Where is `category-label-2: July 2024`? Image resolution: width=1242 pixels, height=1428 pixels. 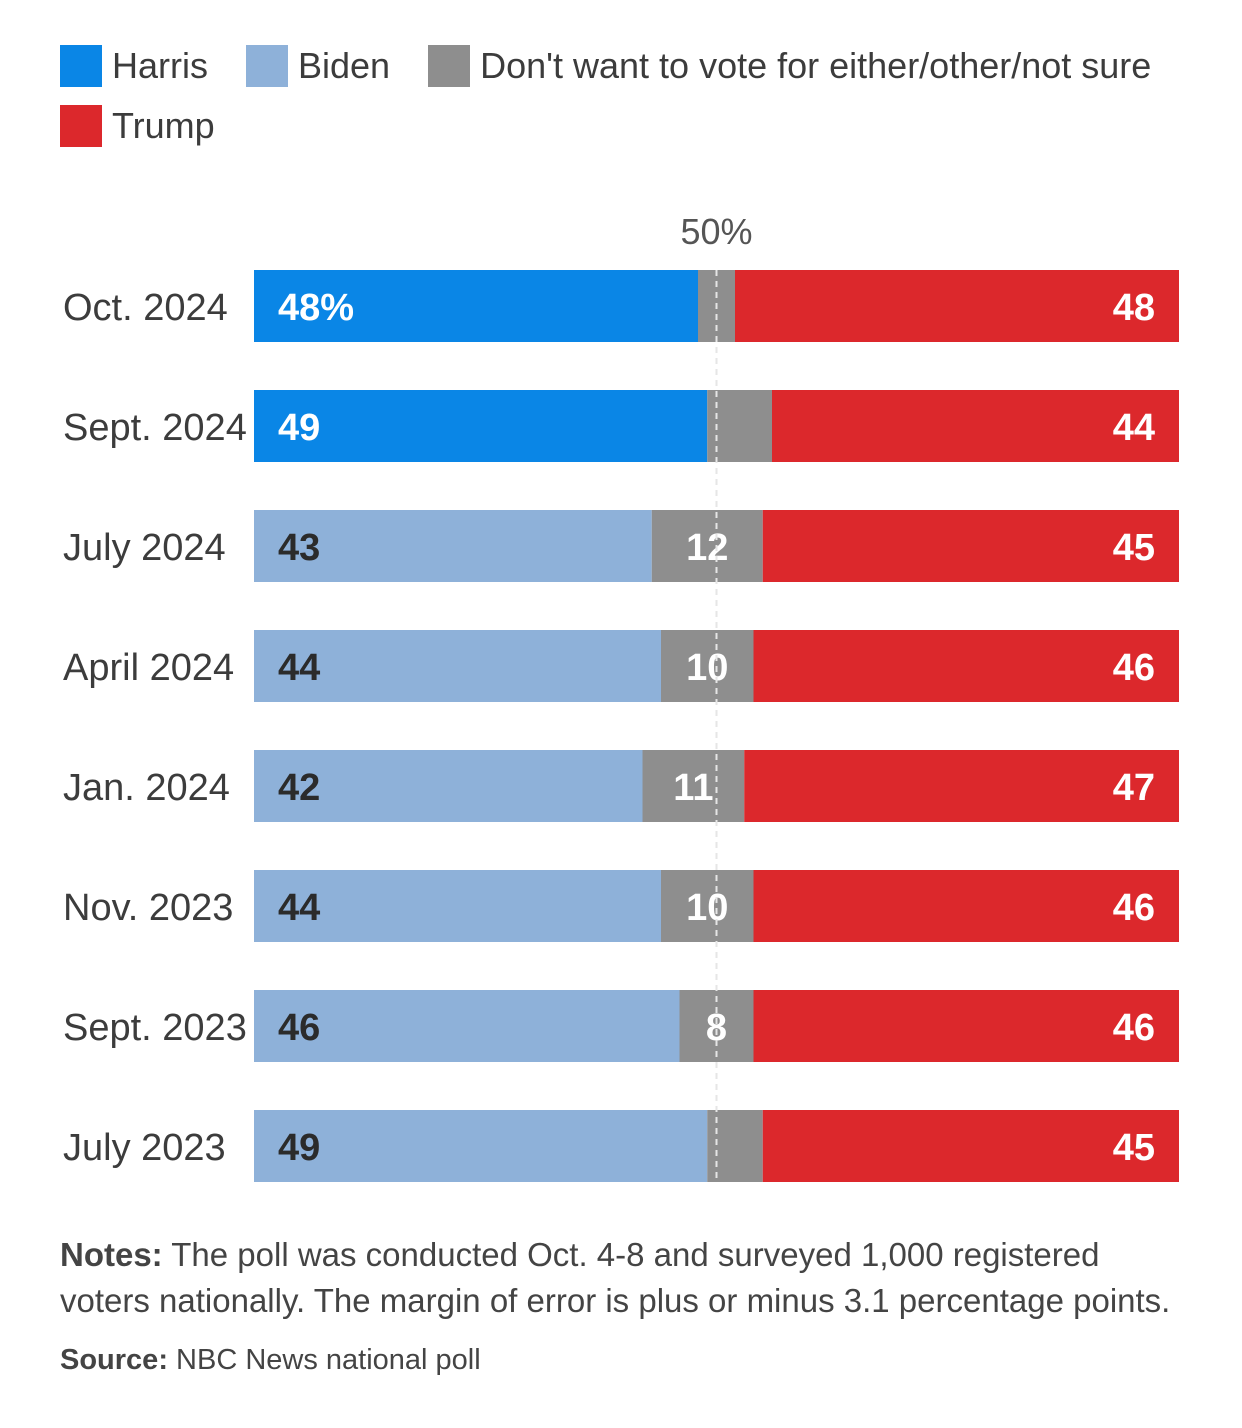
category-label-2: July 2024 is located at coordinates (144, 548).